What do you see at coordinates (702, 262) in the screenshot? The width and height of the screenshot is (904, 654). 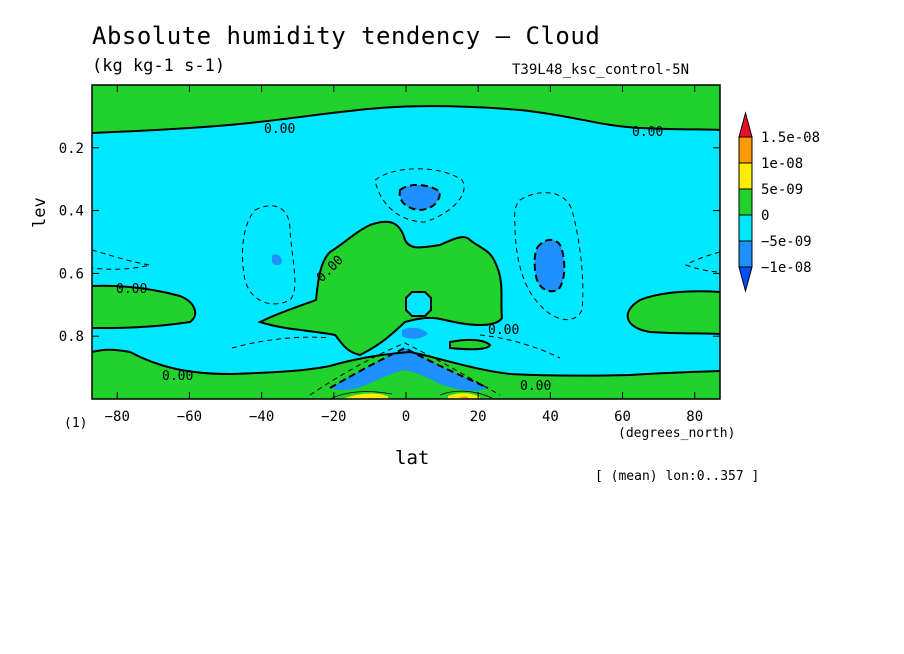 I see `neg-contour-nh-surface` at bounding box center [702, 262].